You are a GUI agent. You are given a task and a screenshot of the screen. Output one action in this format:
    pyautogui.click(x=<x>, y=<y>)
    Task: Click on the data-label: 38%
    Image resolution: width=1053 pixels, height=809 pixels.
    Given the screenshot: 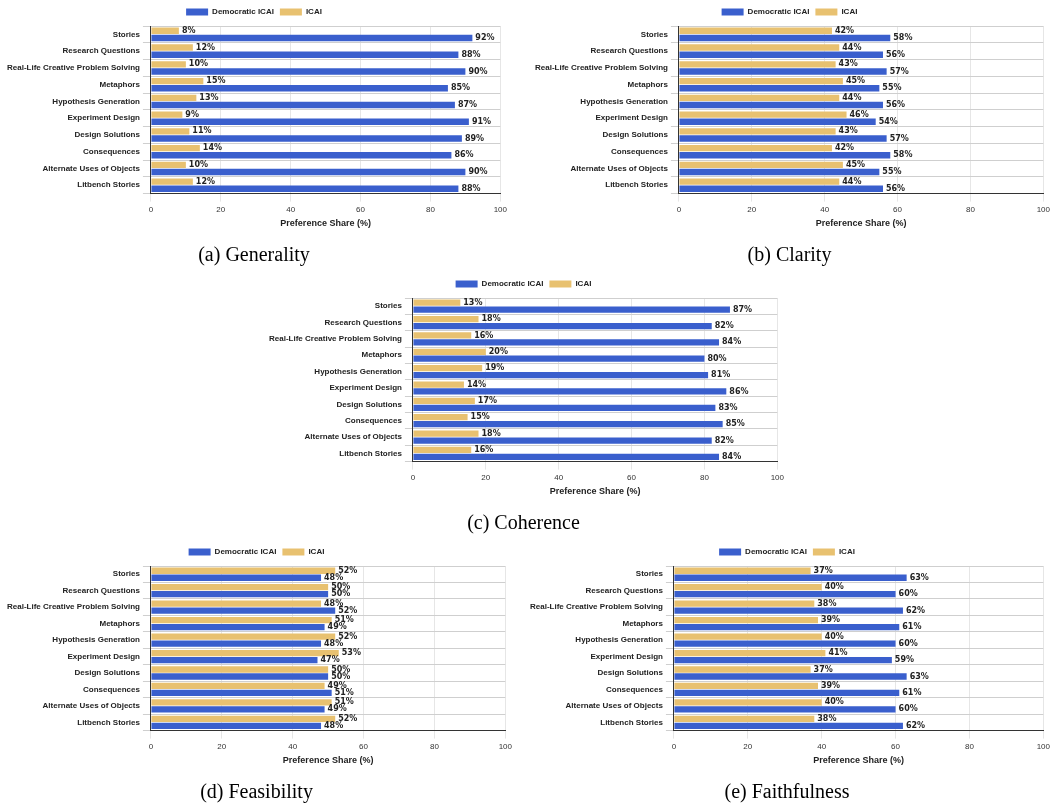 What is the action you would take?
    pyautogui.click(x=827, y=603)
    